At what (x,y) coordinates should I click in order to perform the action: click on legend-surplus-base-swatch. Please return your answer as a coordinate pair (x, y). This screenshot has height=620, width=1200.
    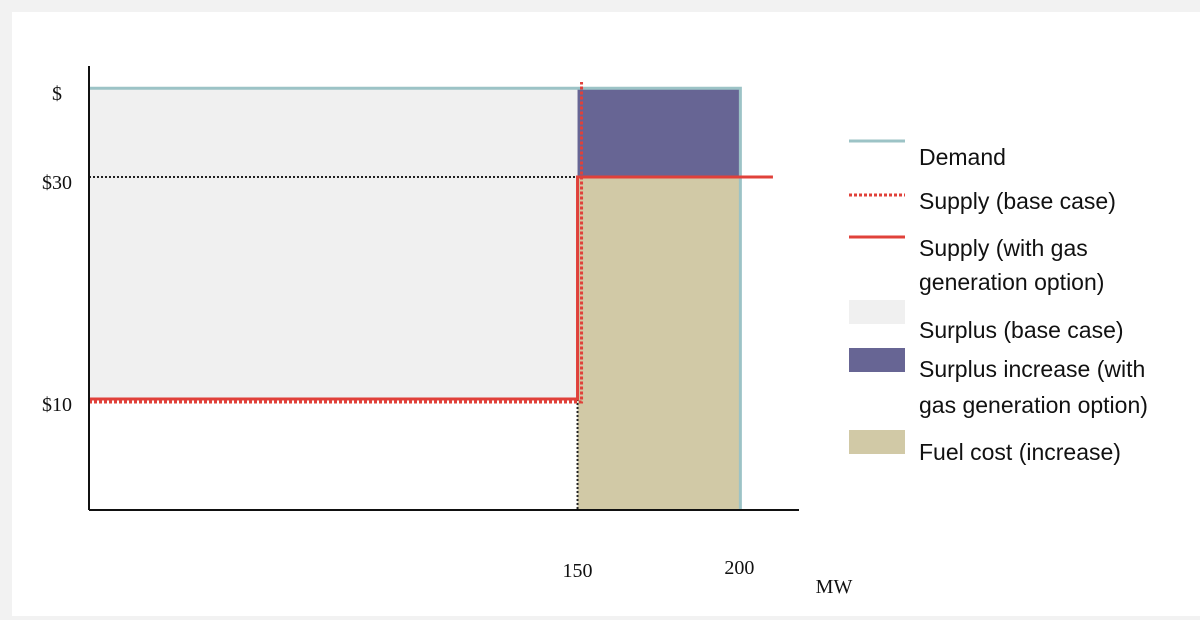
    Looking at the image, I should click on (877, 312).